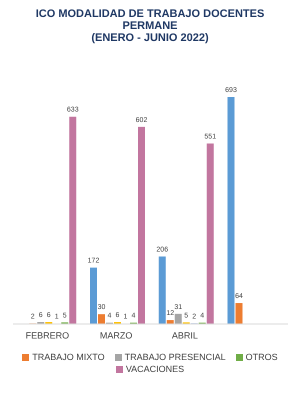 The image size is (300, 400). Describe the element at coordinates (68, 357) in the screenshot. I see `legend-label: TRABAJO MIXTO` at that location.